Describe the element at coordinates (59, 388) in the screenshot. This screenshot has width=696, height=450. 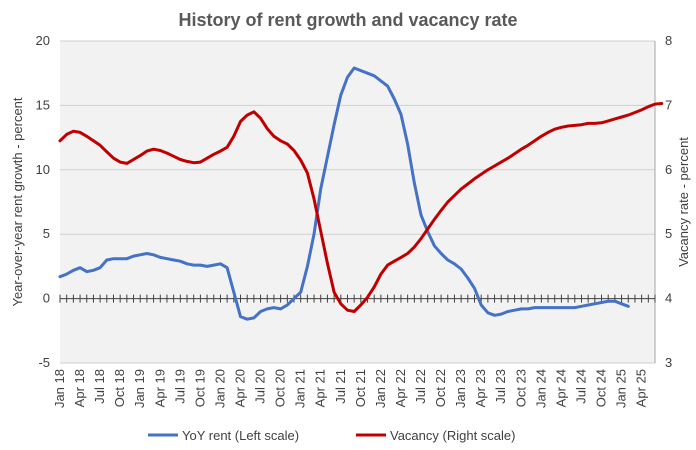
I see `x-tick-label: Jan 18` at that location.